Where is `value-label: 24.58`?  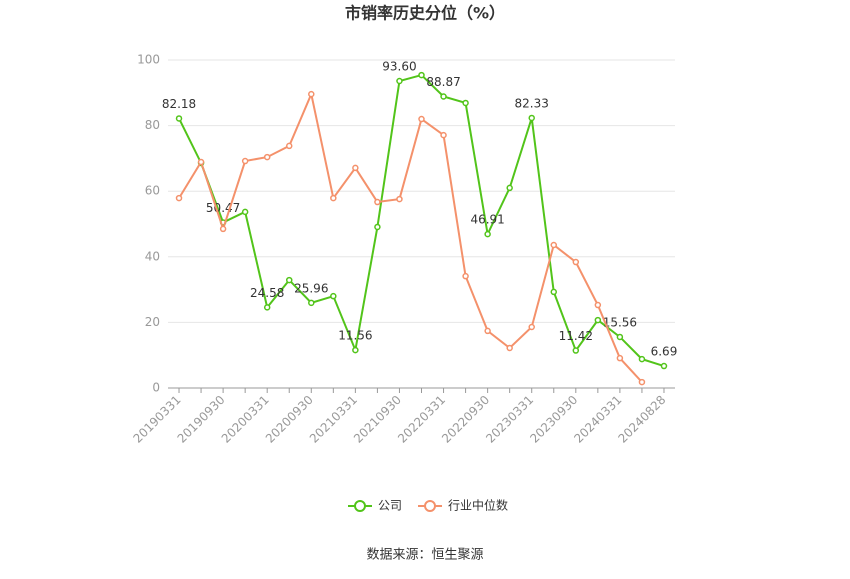
value-label: 24.58 is located at coordinates (267, 293).